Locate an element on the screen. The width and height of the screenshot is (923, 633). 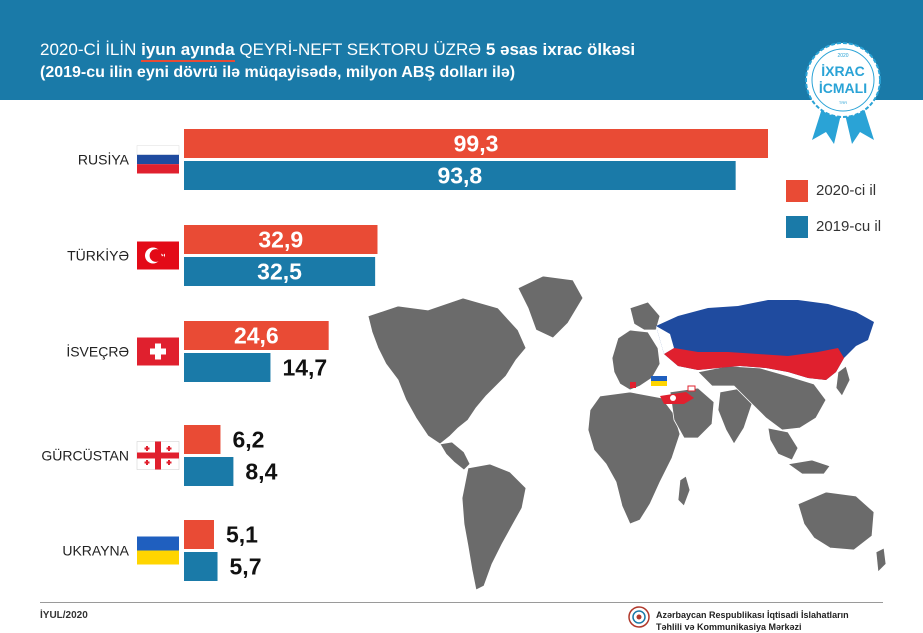
ixrac-icmali-badge-logo: 2020 İXRAC İCMALI TRR is located at coordinates (843, 93).